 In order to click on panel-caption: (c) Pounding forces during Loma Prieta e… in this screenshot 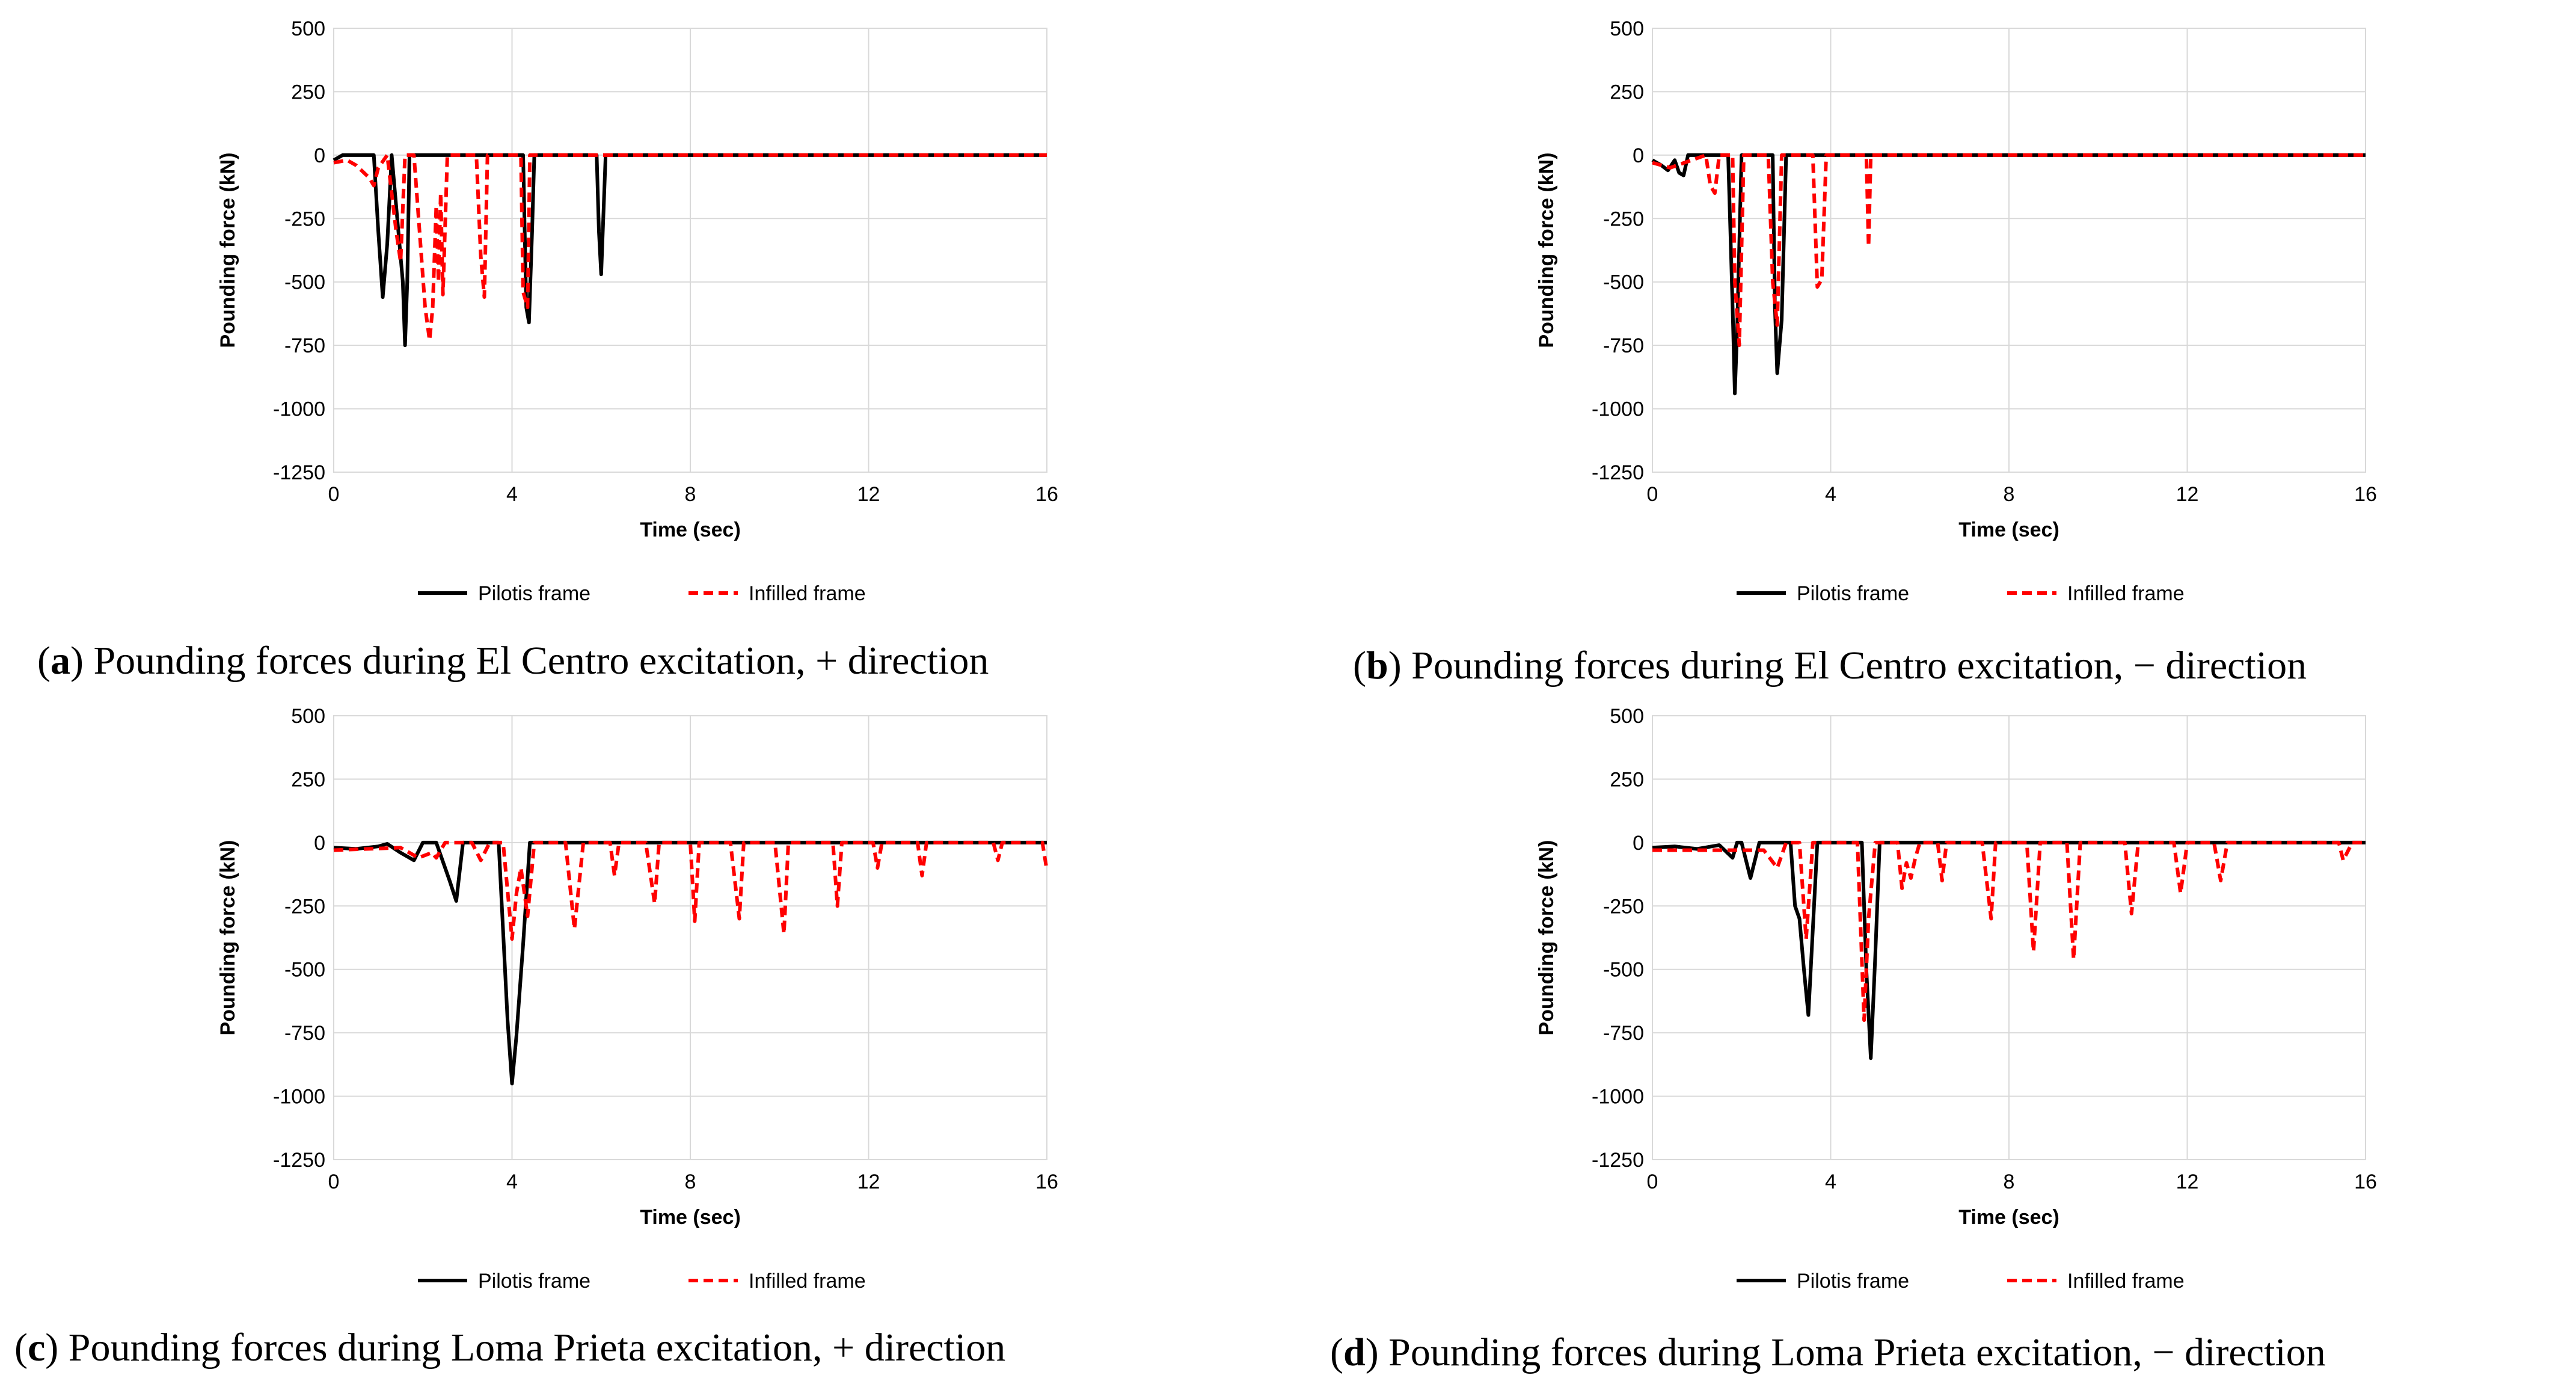, I will do `click(509, 1348)`.